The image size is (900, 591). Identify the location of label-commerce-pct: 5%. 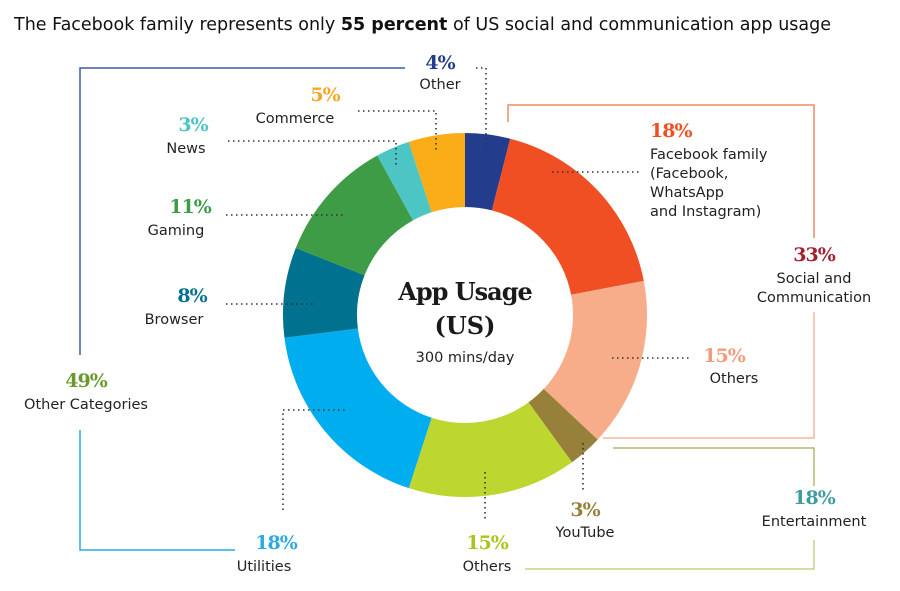
(325, 95).